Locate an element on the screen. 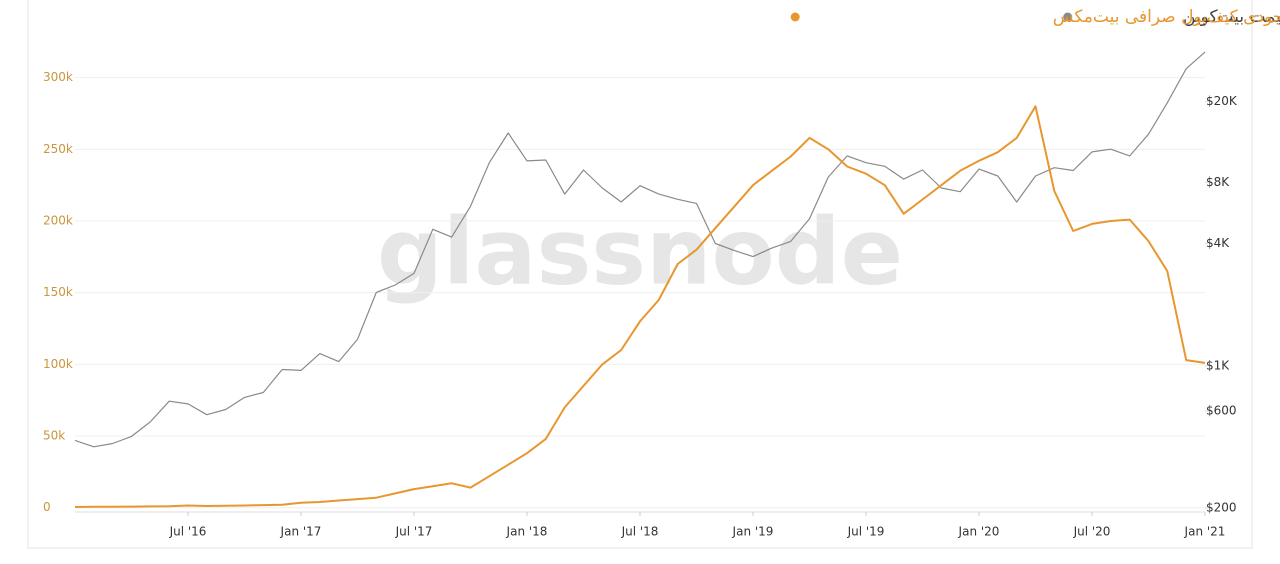 The height and width of the screenshot is (564, 1280). y-tick-label: 200k is located at coordinates (58, 221).